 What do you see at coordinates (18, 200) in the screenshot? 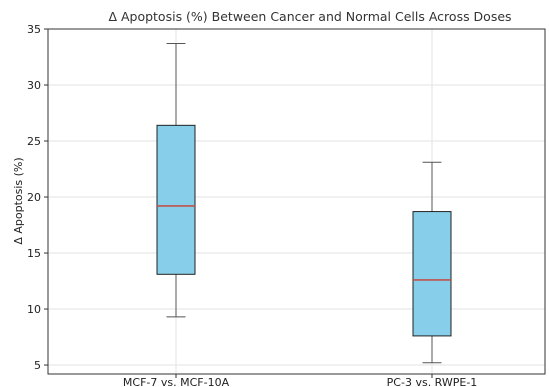
I see `y-axis-label: Δ Apoptosis (%)` at bounding box center [18, 200].